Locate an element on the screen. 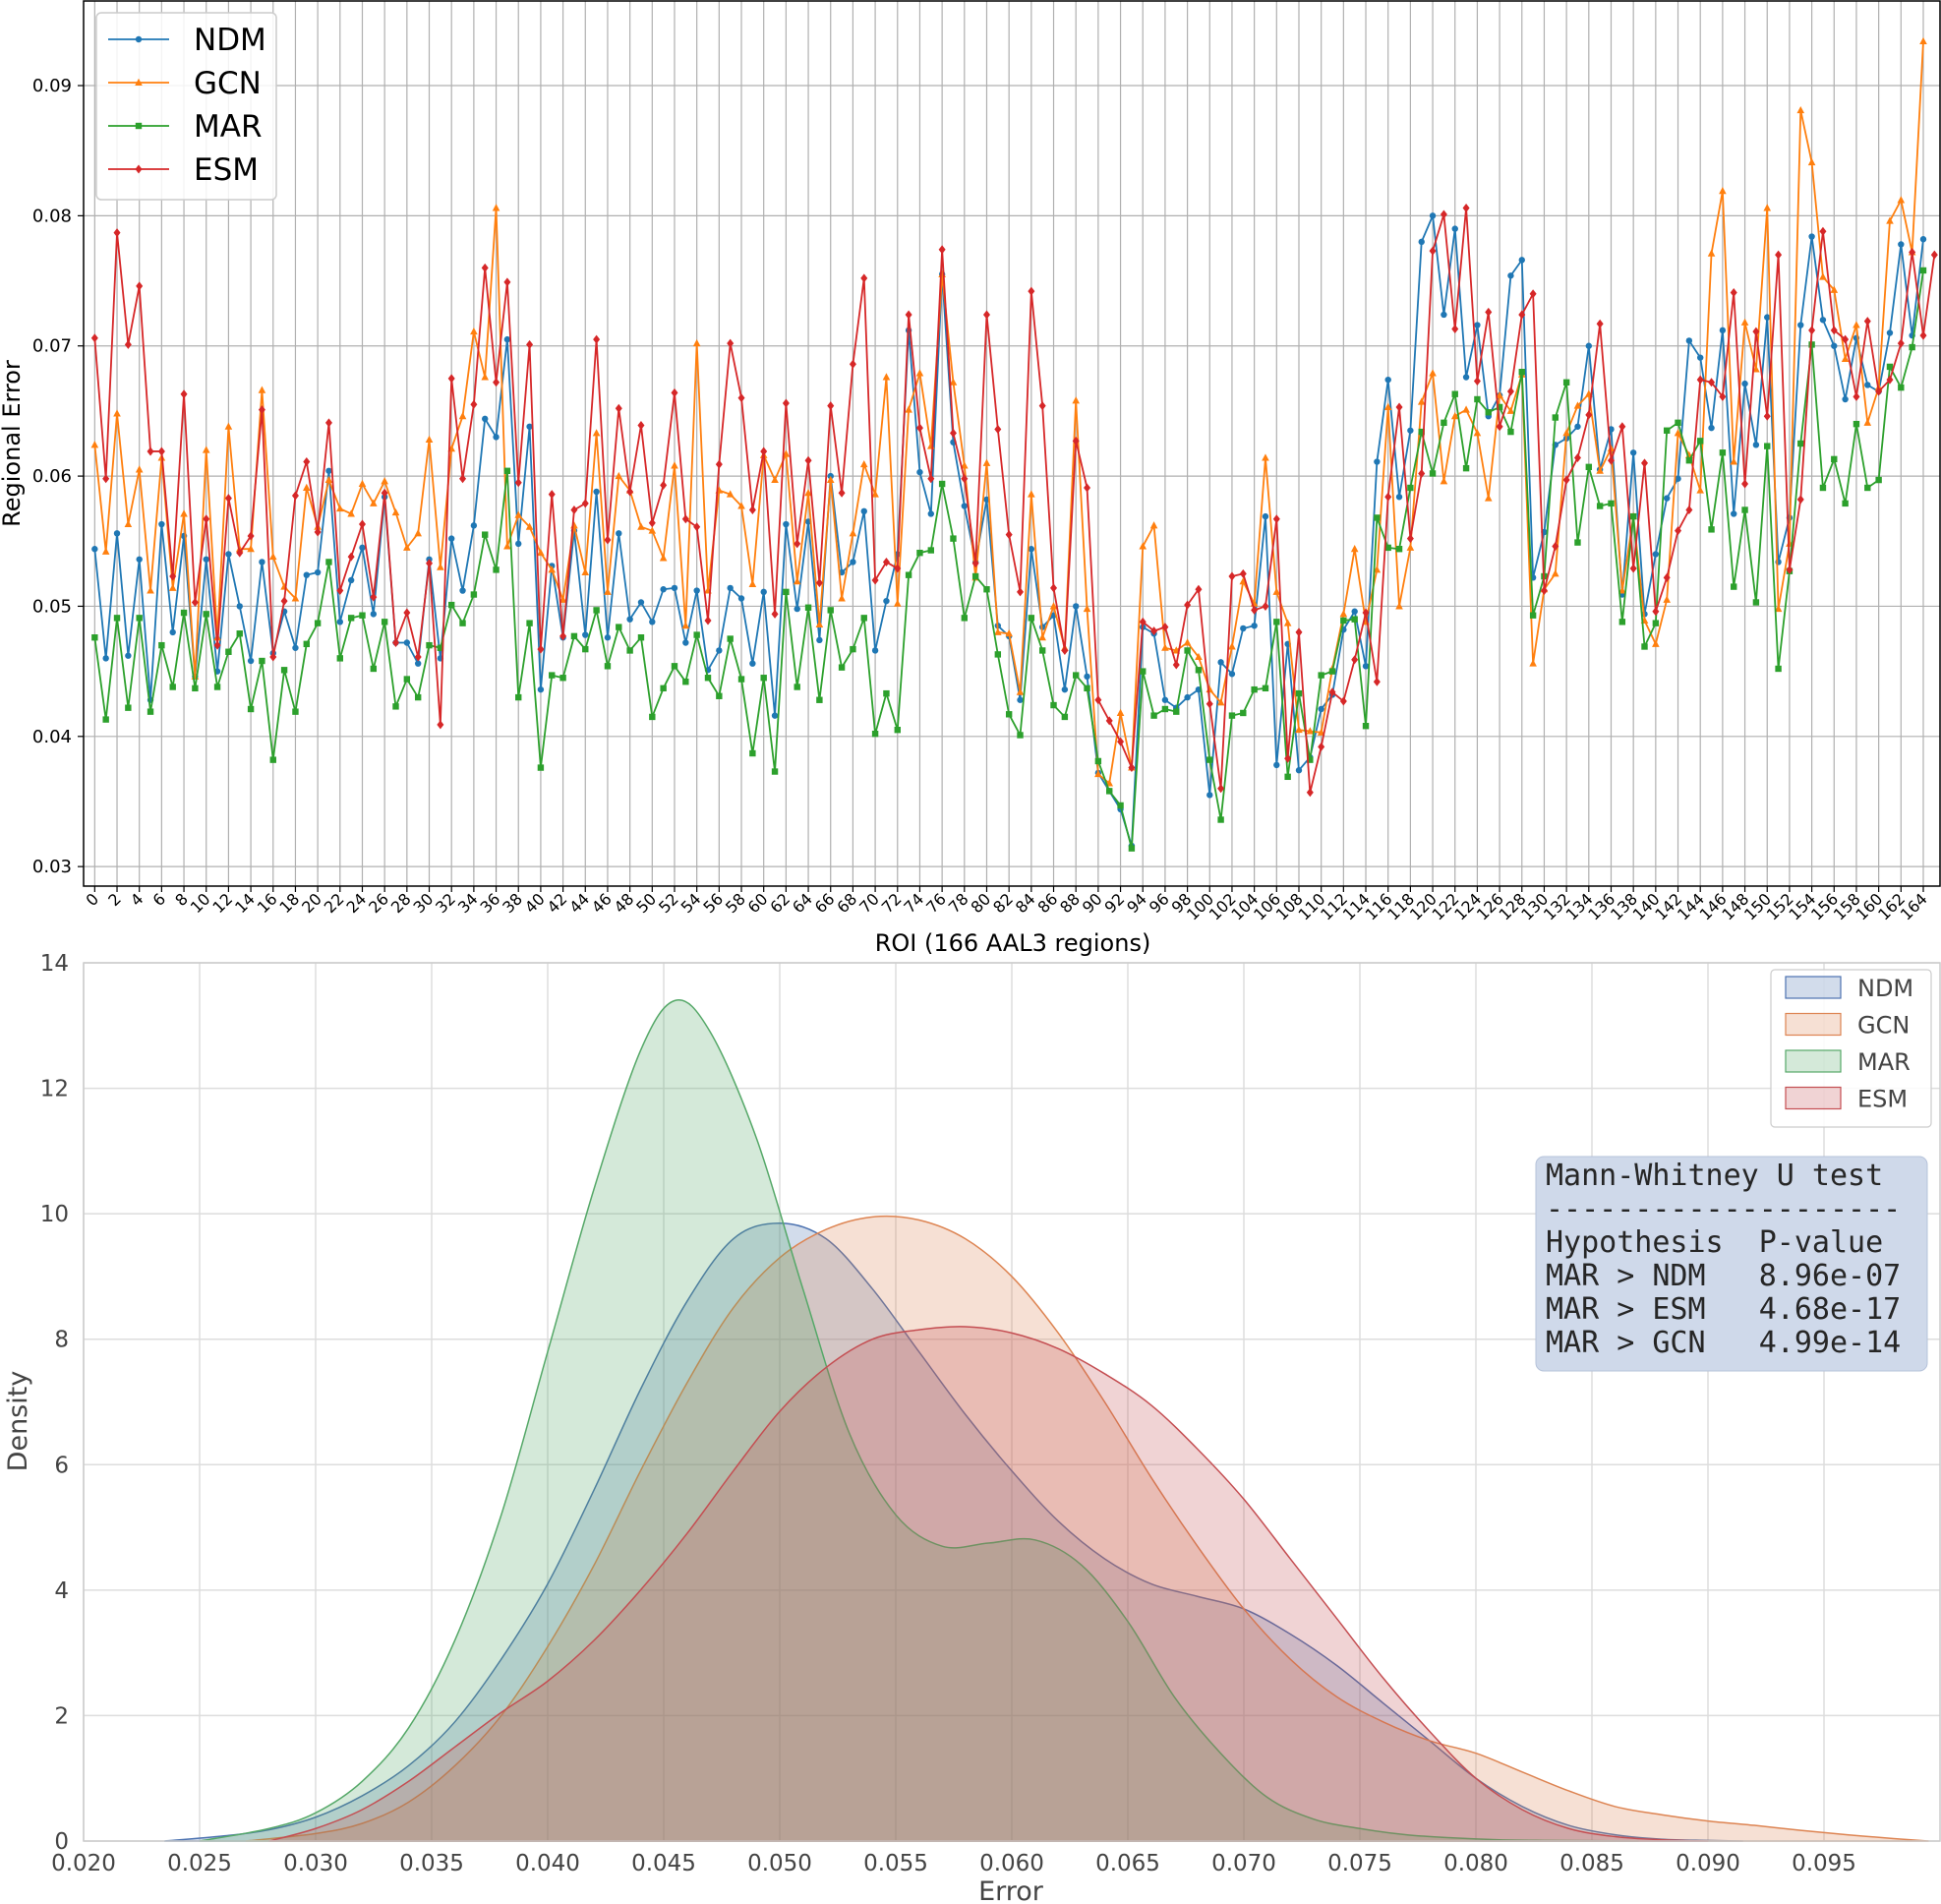 The image size is (1941, 1904). bottom-x-tick-label: 0.070 is located at coordinates (1243, 1863).